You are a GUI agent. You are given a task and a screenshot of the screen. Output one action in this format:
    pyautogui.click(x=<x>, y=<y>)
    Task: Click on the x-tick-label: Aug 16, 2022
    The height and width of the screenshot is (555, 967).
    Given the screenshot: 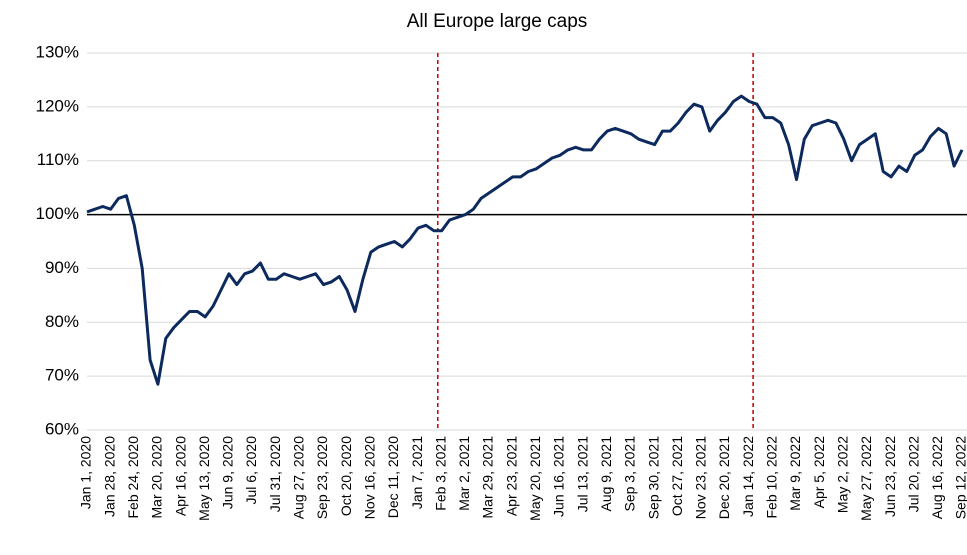 What is the action you would take?
    pyautogui.click(x=937, y=478)
    